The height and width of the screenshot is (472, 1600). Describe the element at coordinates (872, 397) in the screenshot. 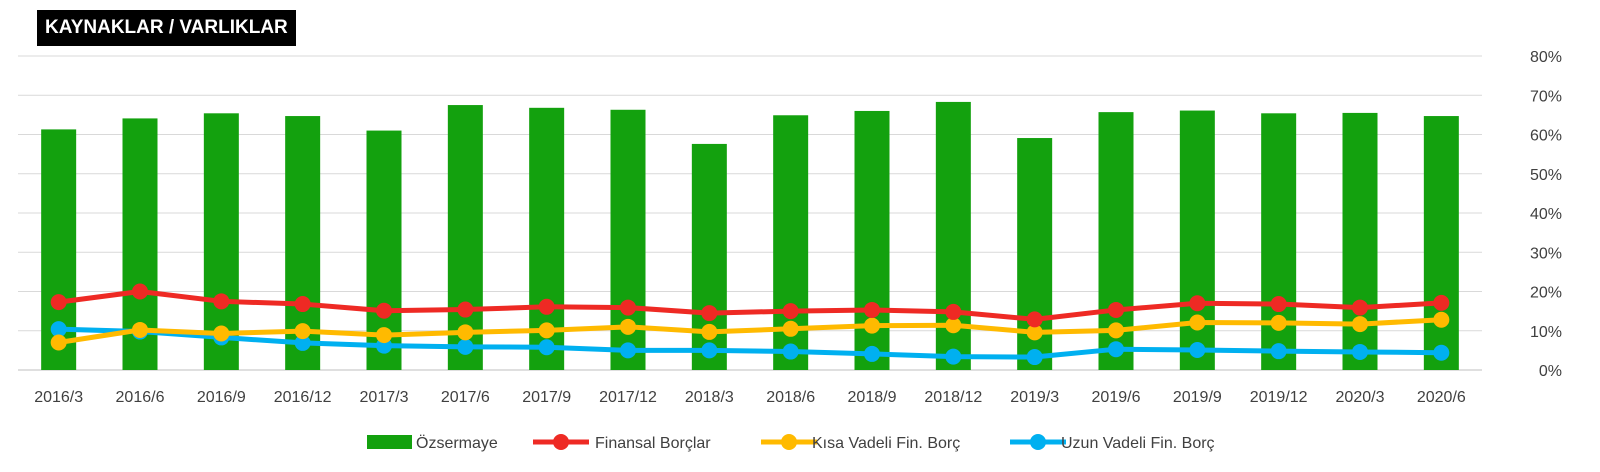

I see `x-tick-label: 2018/9` at that location.